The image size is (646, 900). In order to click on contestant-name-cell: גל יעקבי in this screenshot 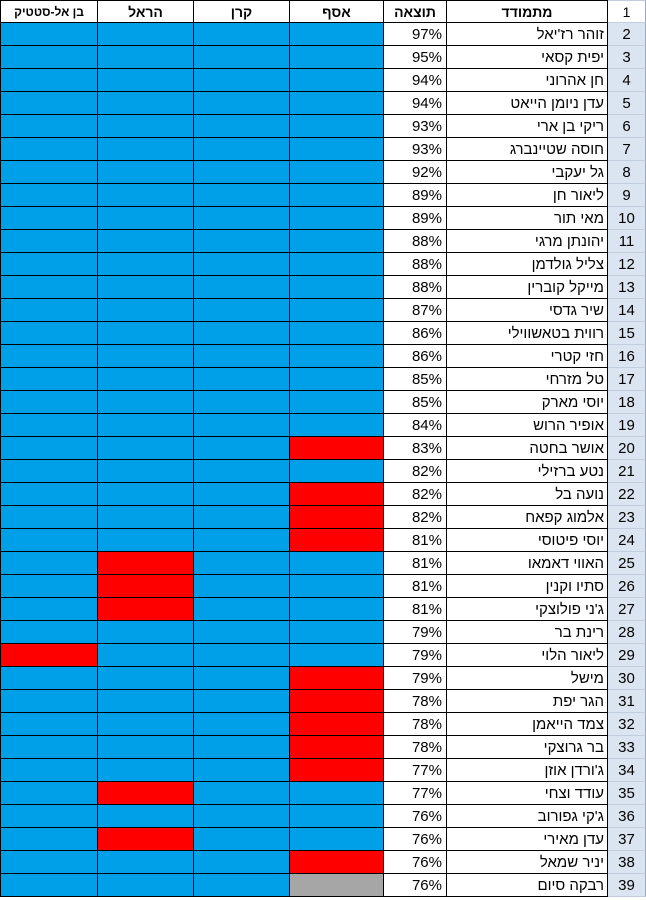, I will do `click(527, 172)`.